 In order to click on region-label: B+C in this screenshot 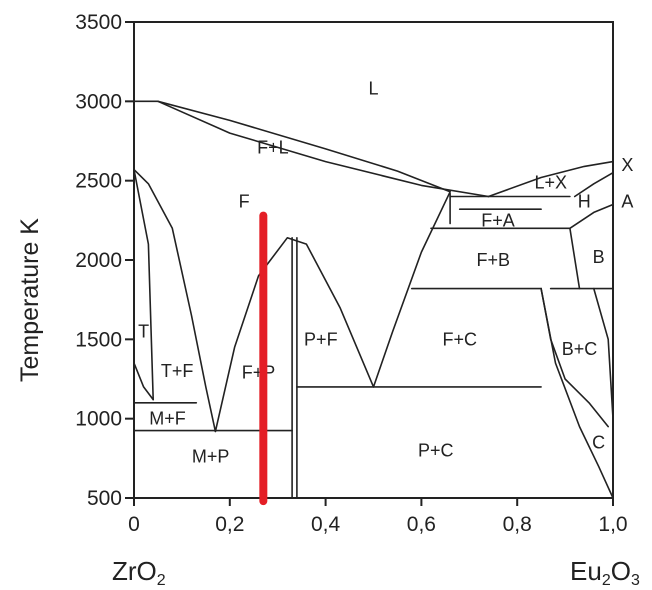, I will do `click(580, 349)`.